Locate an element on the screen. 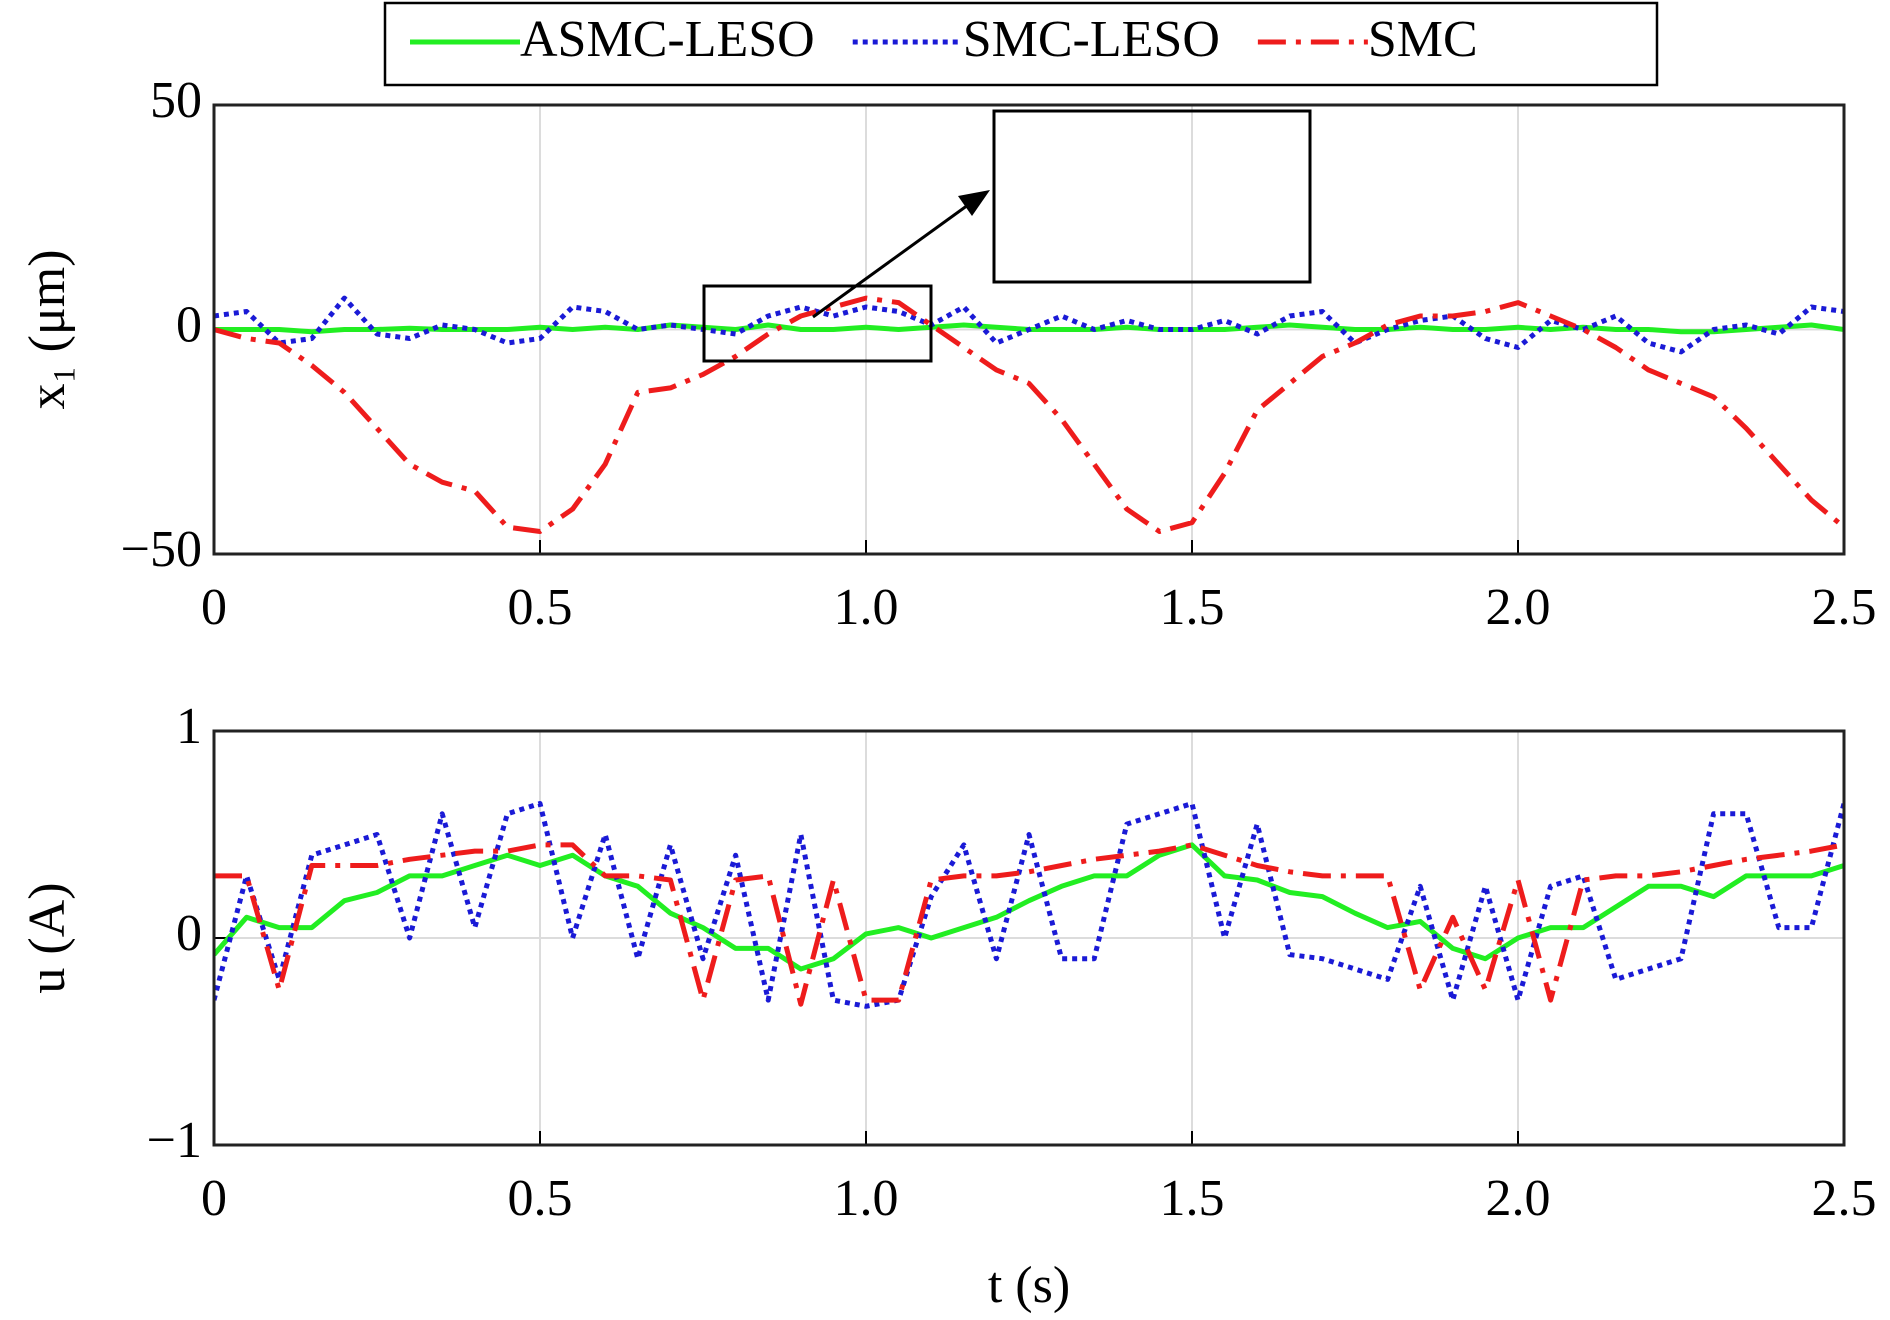 Image resolution: width=1890 pixels, height=1320 pixels. legend: ASMC-LESO SMC-LESO SMC is located at coordinates (944, 39).